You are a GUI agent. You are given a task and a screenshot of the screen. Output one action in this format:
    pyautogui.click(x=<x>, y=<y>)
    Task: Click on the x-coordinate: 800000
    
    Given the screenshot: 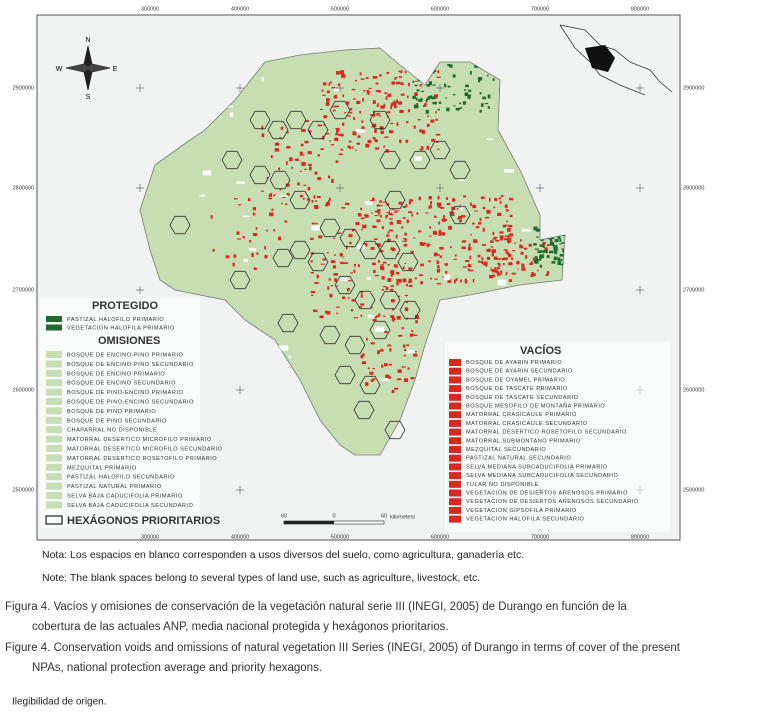 What is the action you would take?
    pyautogui.click(x=640, y=9)
    